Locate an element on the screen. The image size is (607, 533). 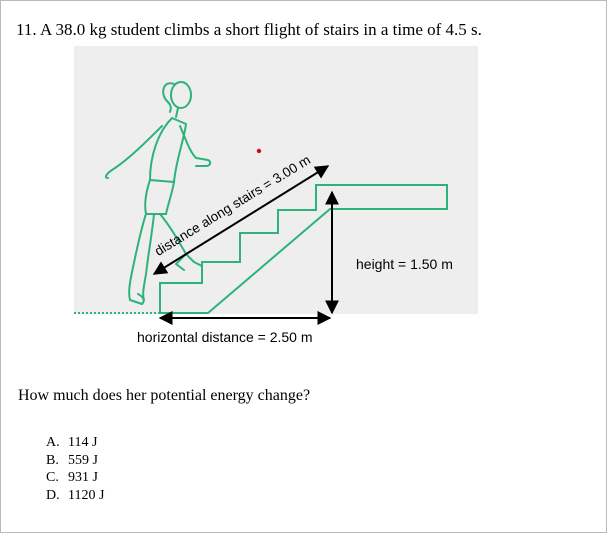
answer-choices: A. 114 J B. 559 J C. 931 J D. 1120 J is located at coordinates (75, 469).